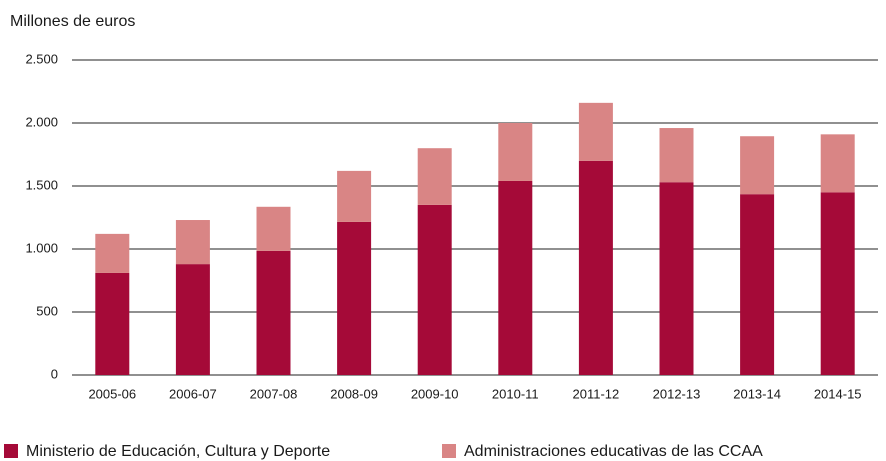 This screenshot has height=461, width=886. Describe the element at coordinates (54, 373) in the screenshot. I see `y-tick-label: 0` at that location.